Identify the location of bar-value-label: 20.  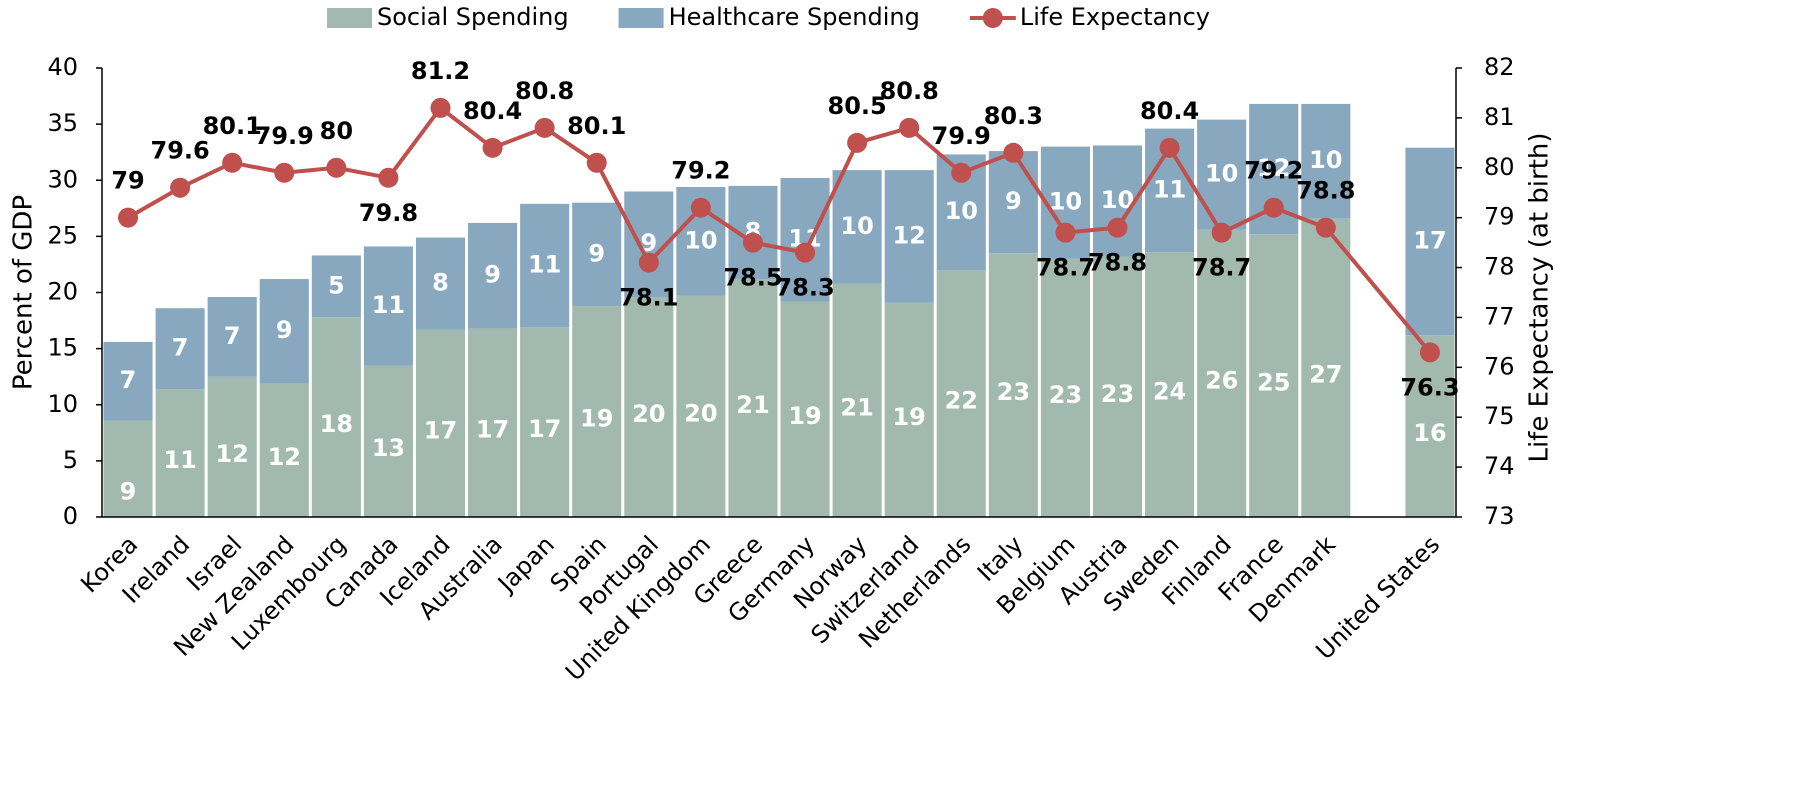
(648, 414).